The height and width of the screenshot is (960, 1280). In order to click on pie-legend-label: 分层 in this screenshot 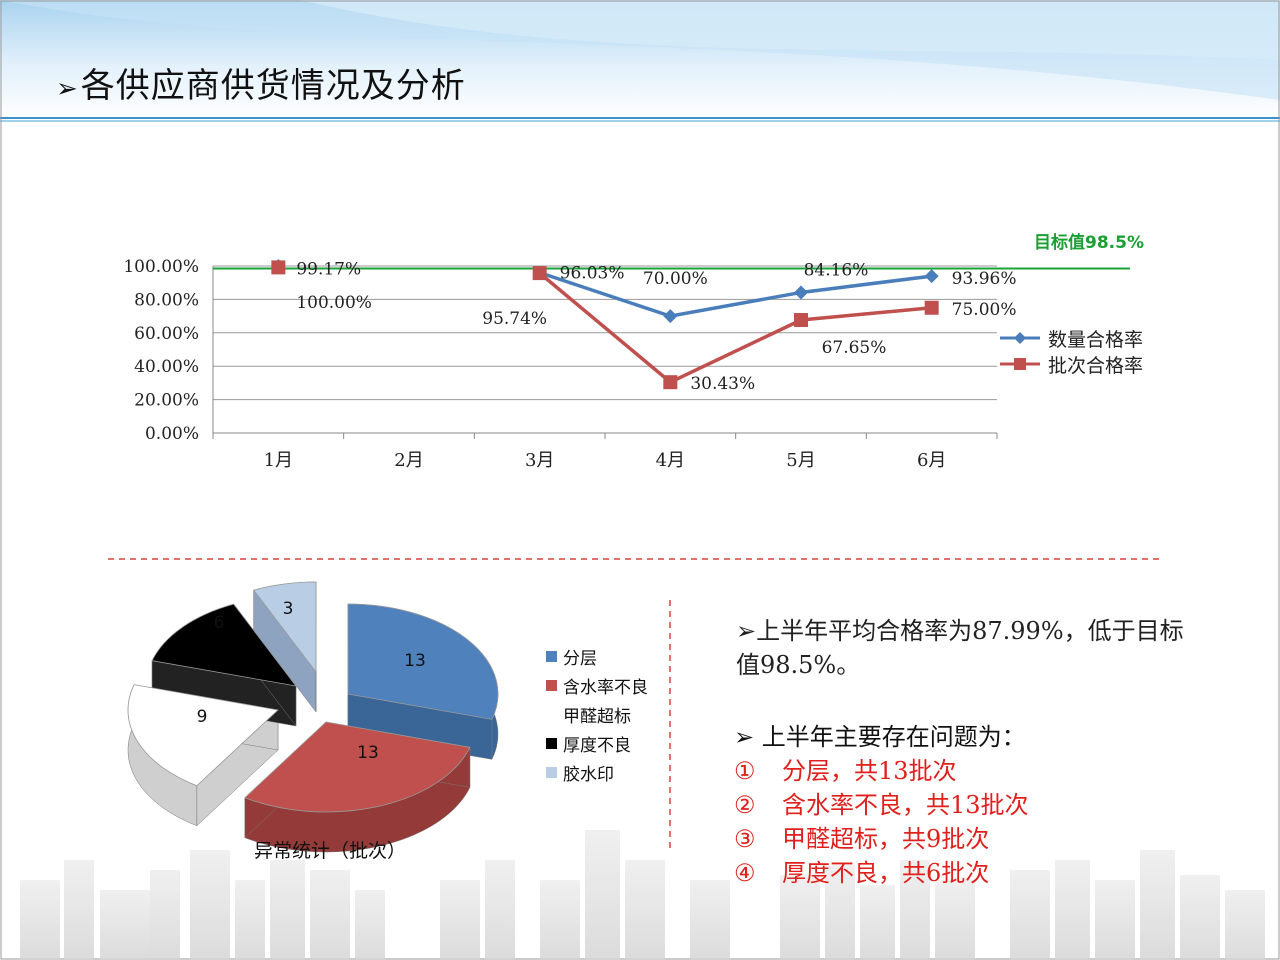, I will do `click(580, 659)`.